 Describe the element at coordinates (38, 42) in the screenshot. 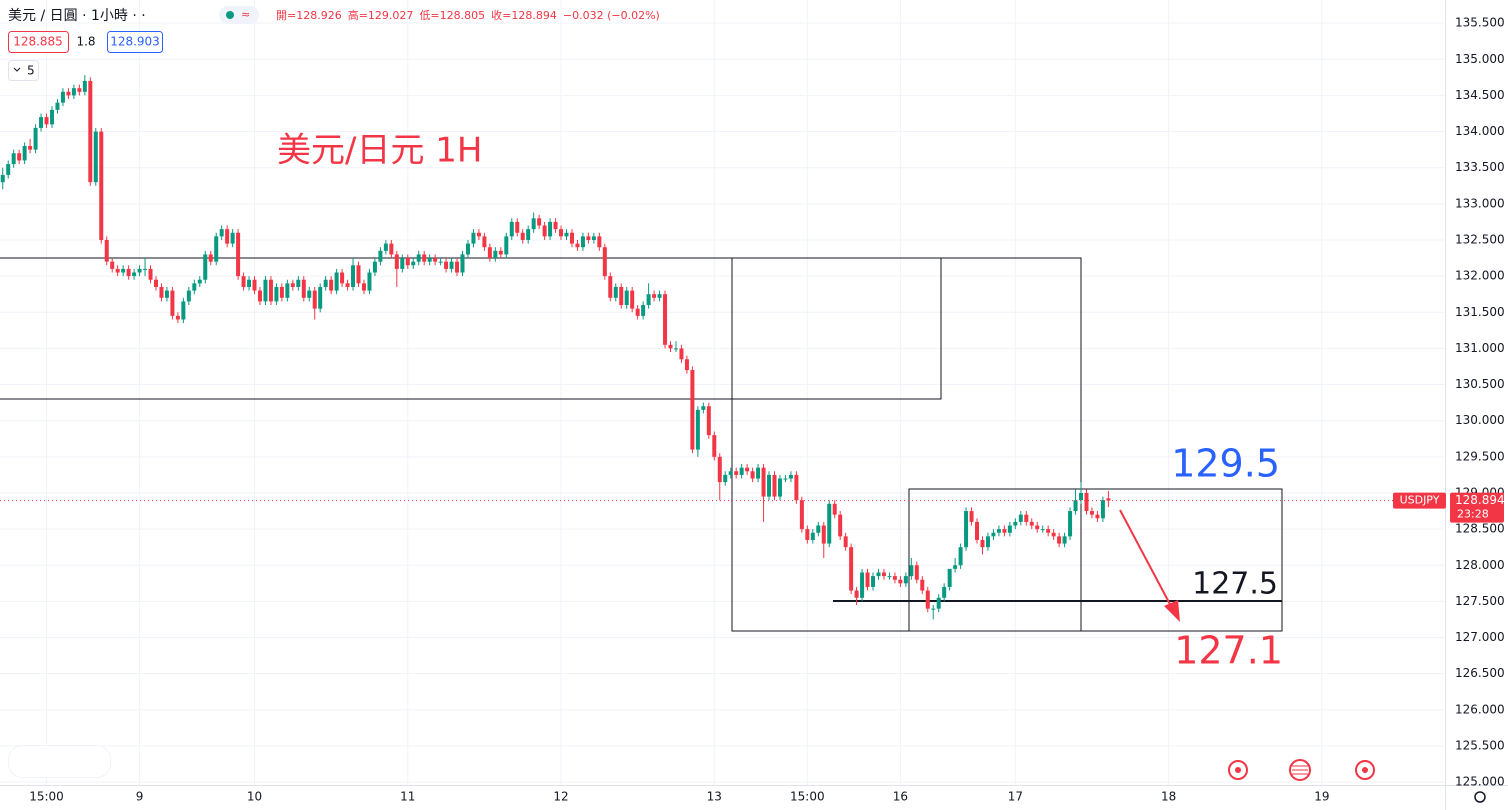

I see `bid-box` at that location.